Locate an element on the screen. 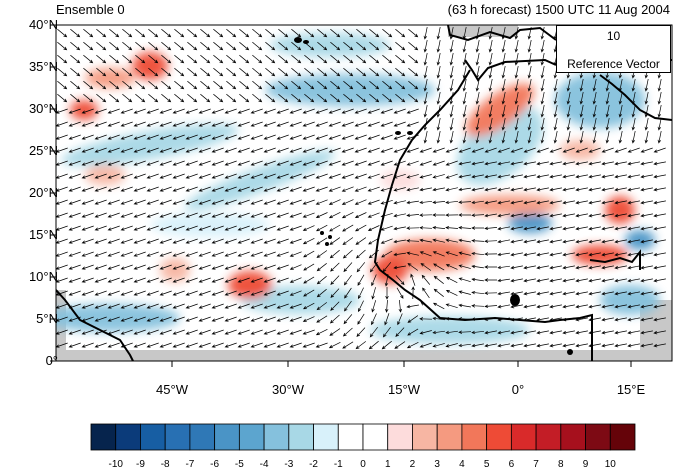 Image resolution: width=673 pixels, height=471 pixels. x-tick-label: 30°W is located at coordinates (288, 389).